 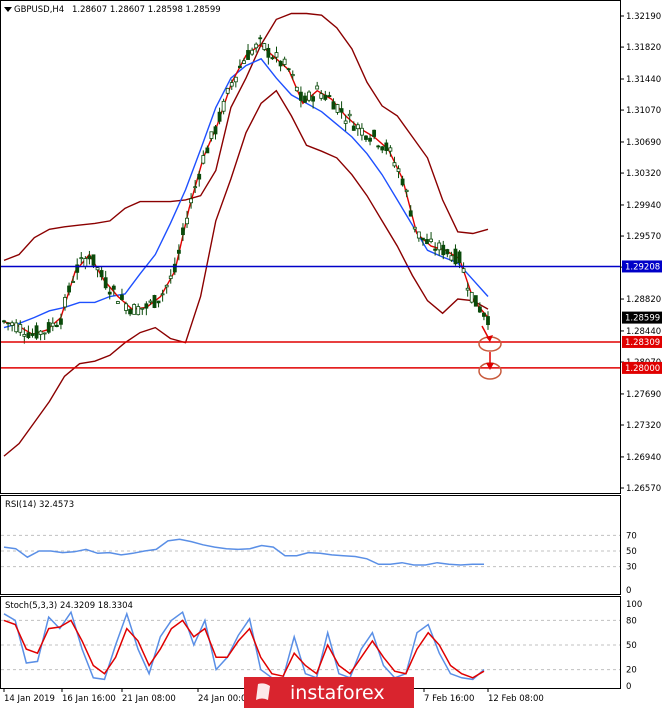 What do you see at coordinates (643, 426) in the screenshot?
I see `price-tick-label: 1.27320` at bounding box center [643, 426].